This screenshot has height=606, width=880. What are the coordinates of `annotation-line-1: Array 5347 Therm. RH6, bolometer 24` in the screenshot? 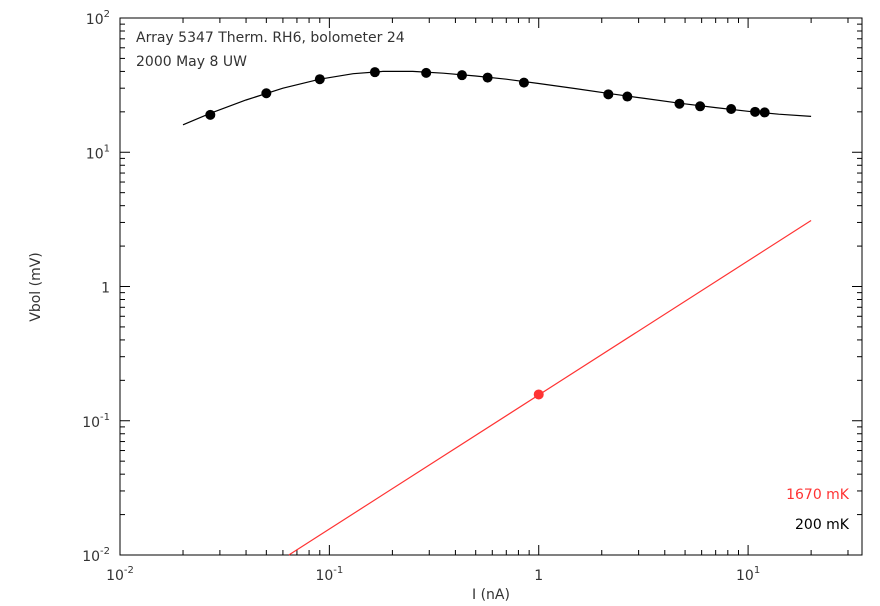 It's located at (270, 38).